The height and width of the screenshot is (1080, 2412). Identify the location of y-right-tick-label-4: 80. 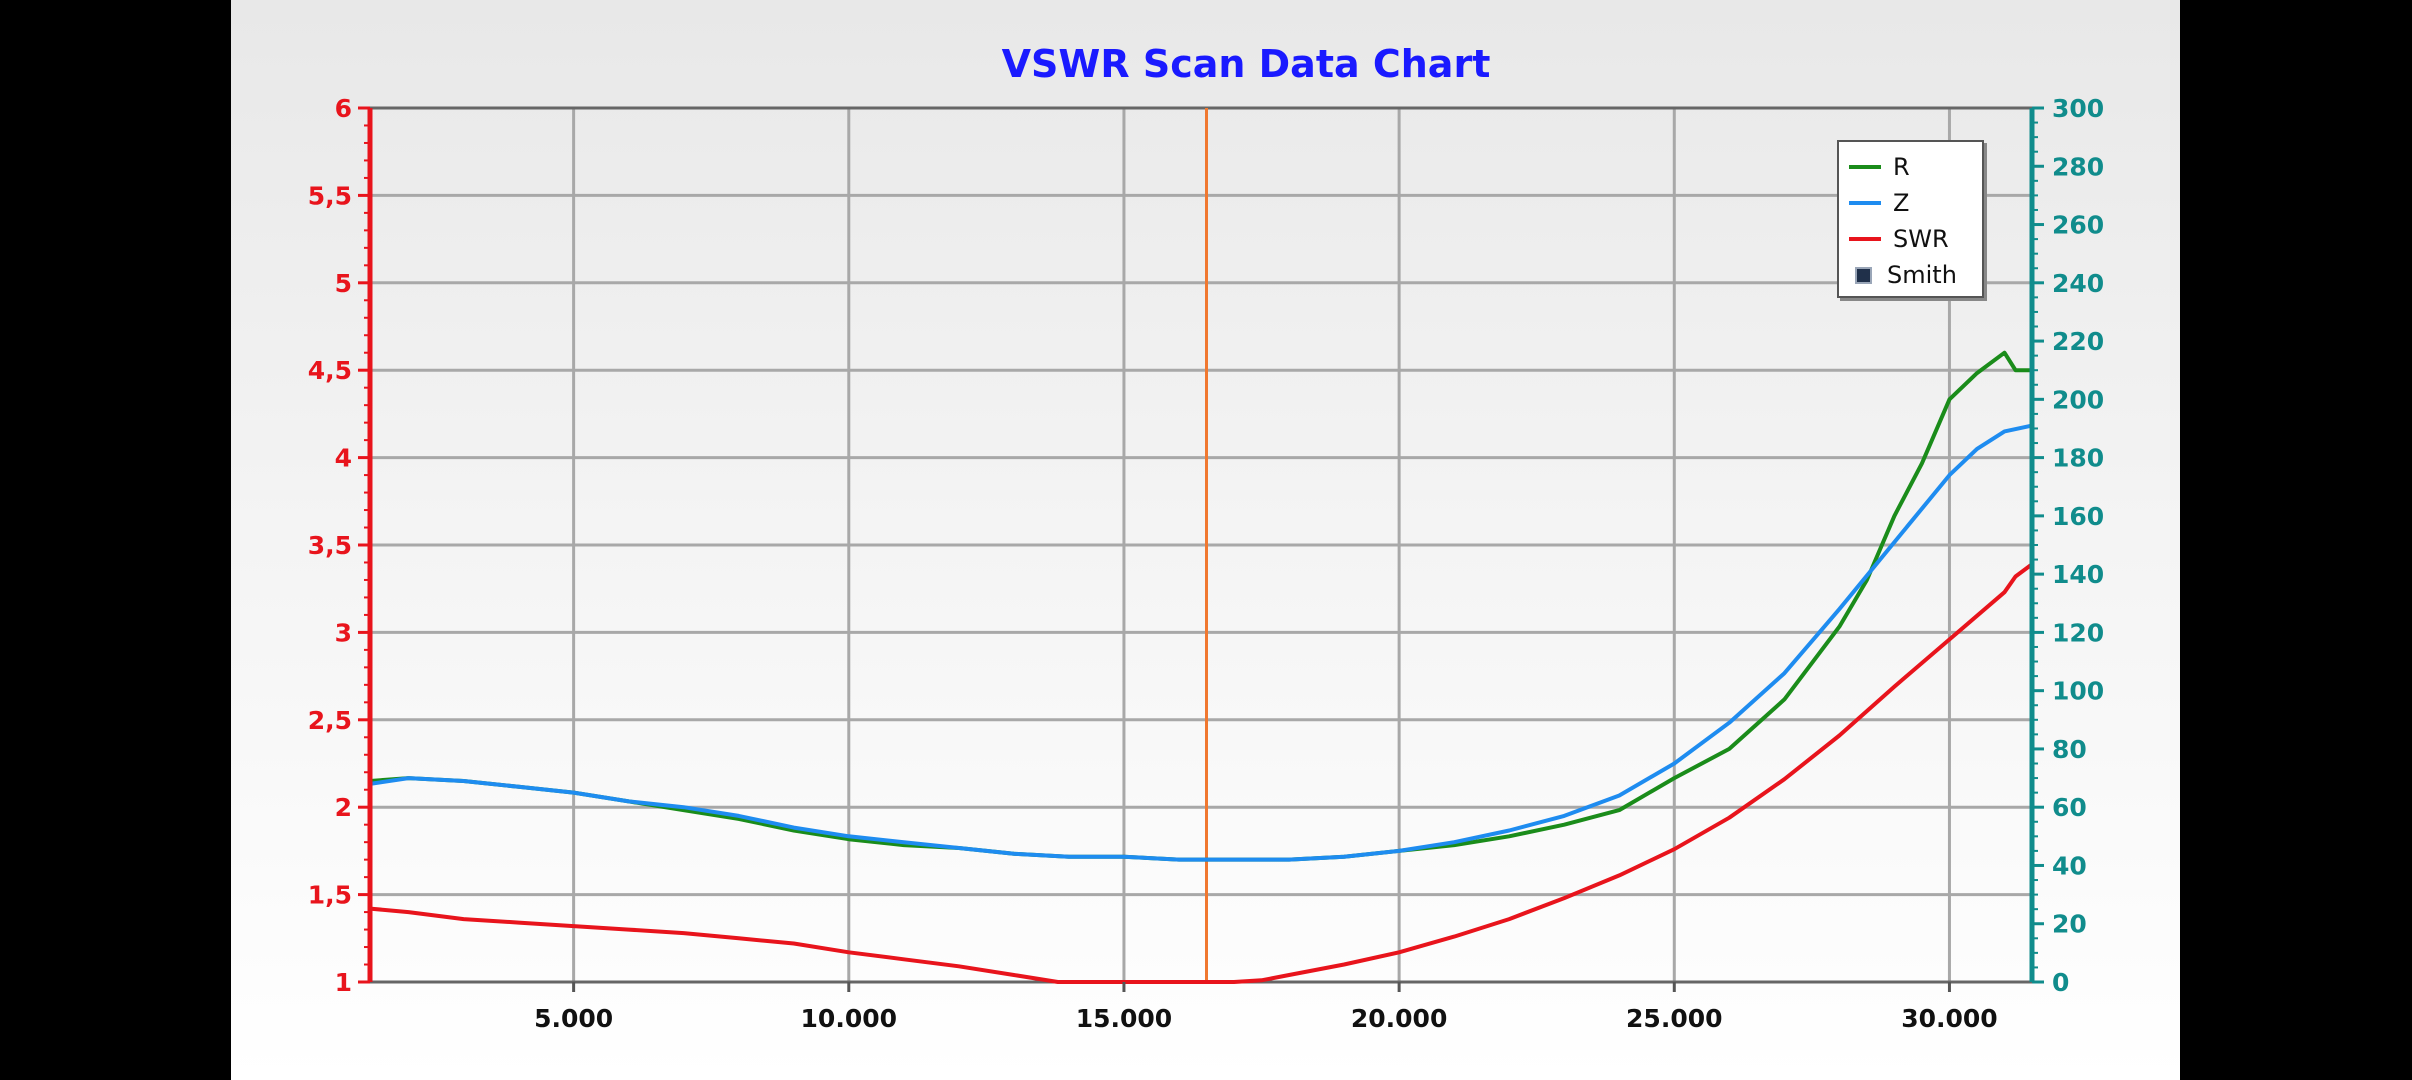
(2069, 749).